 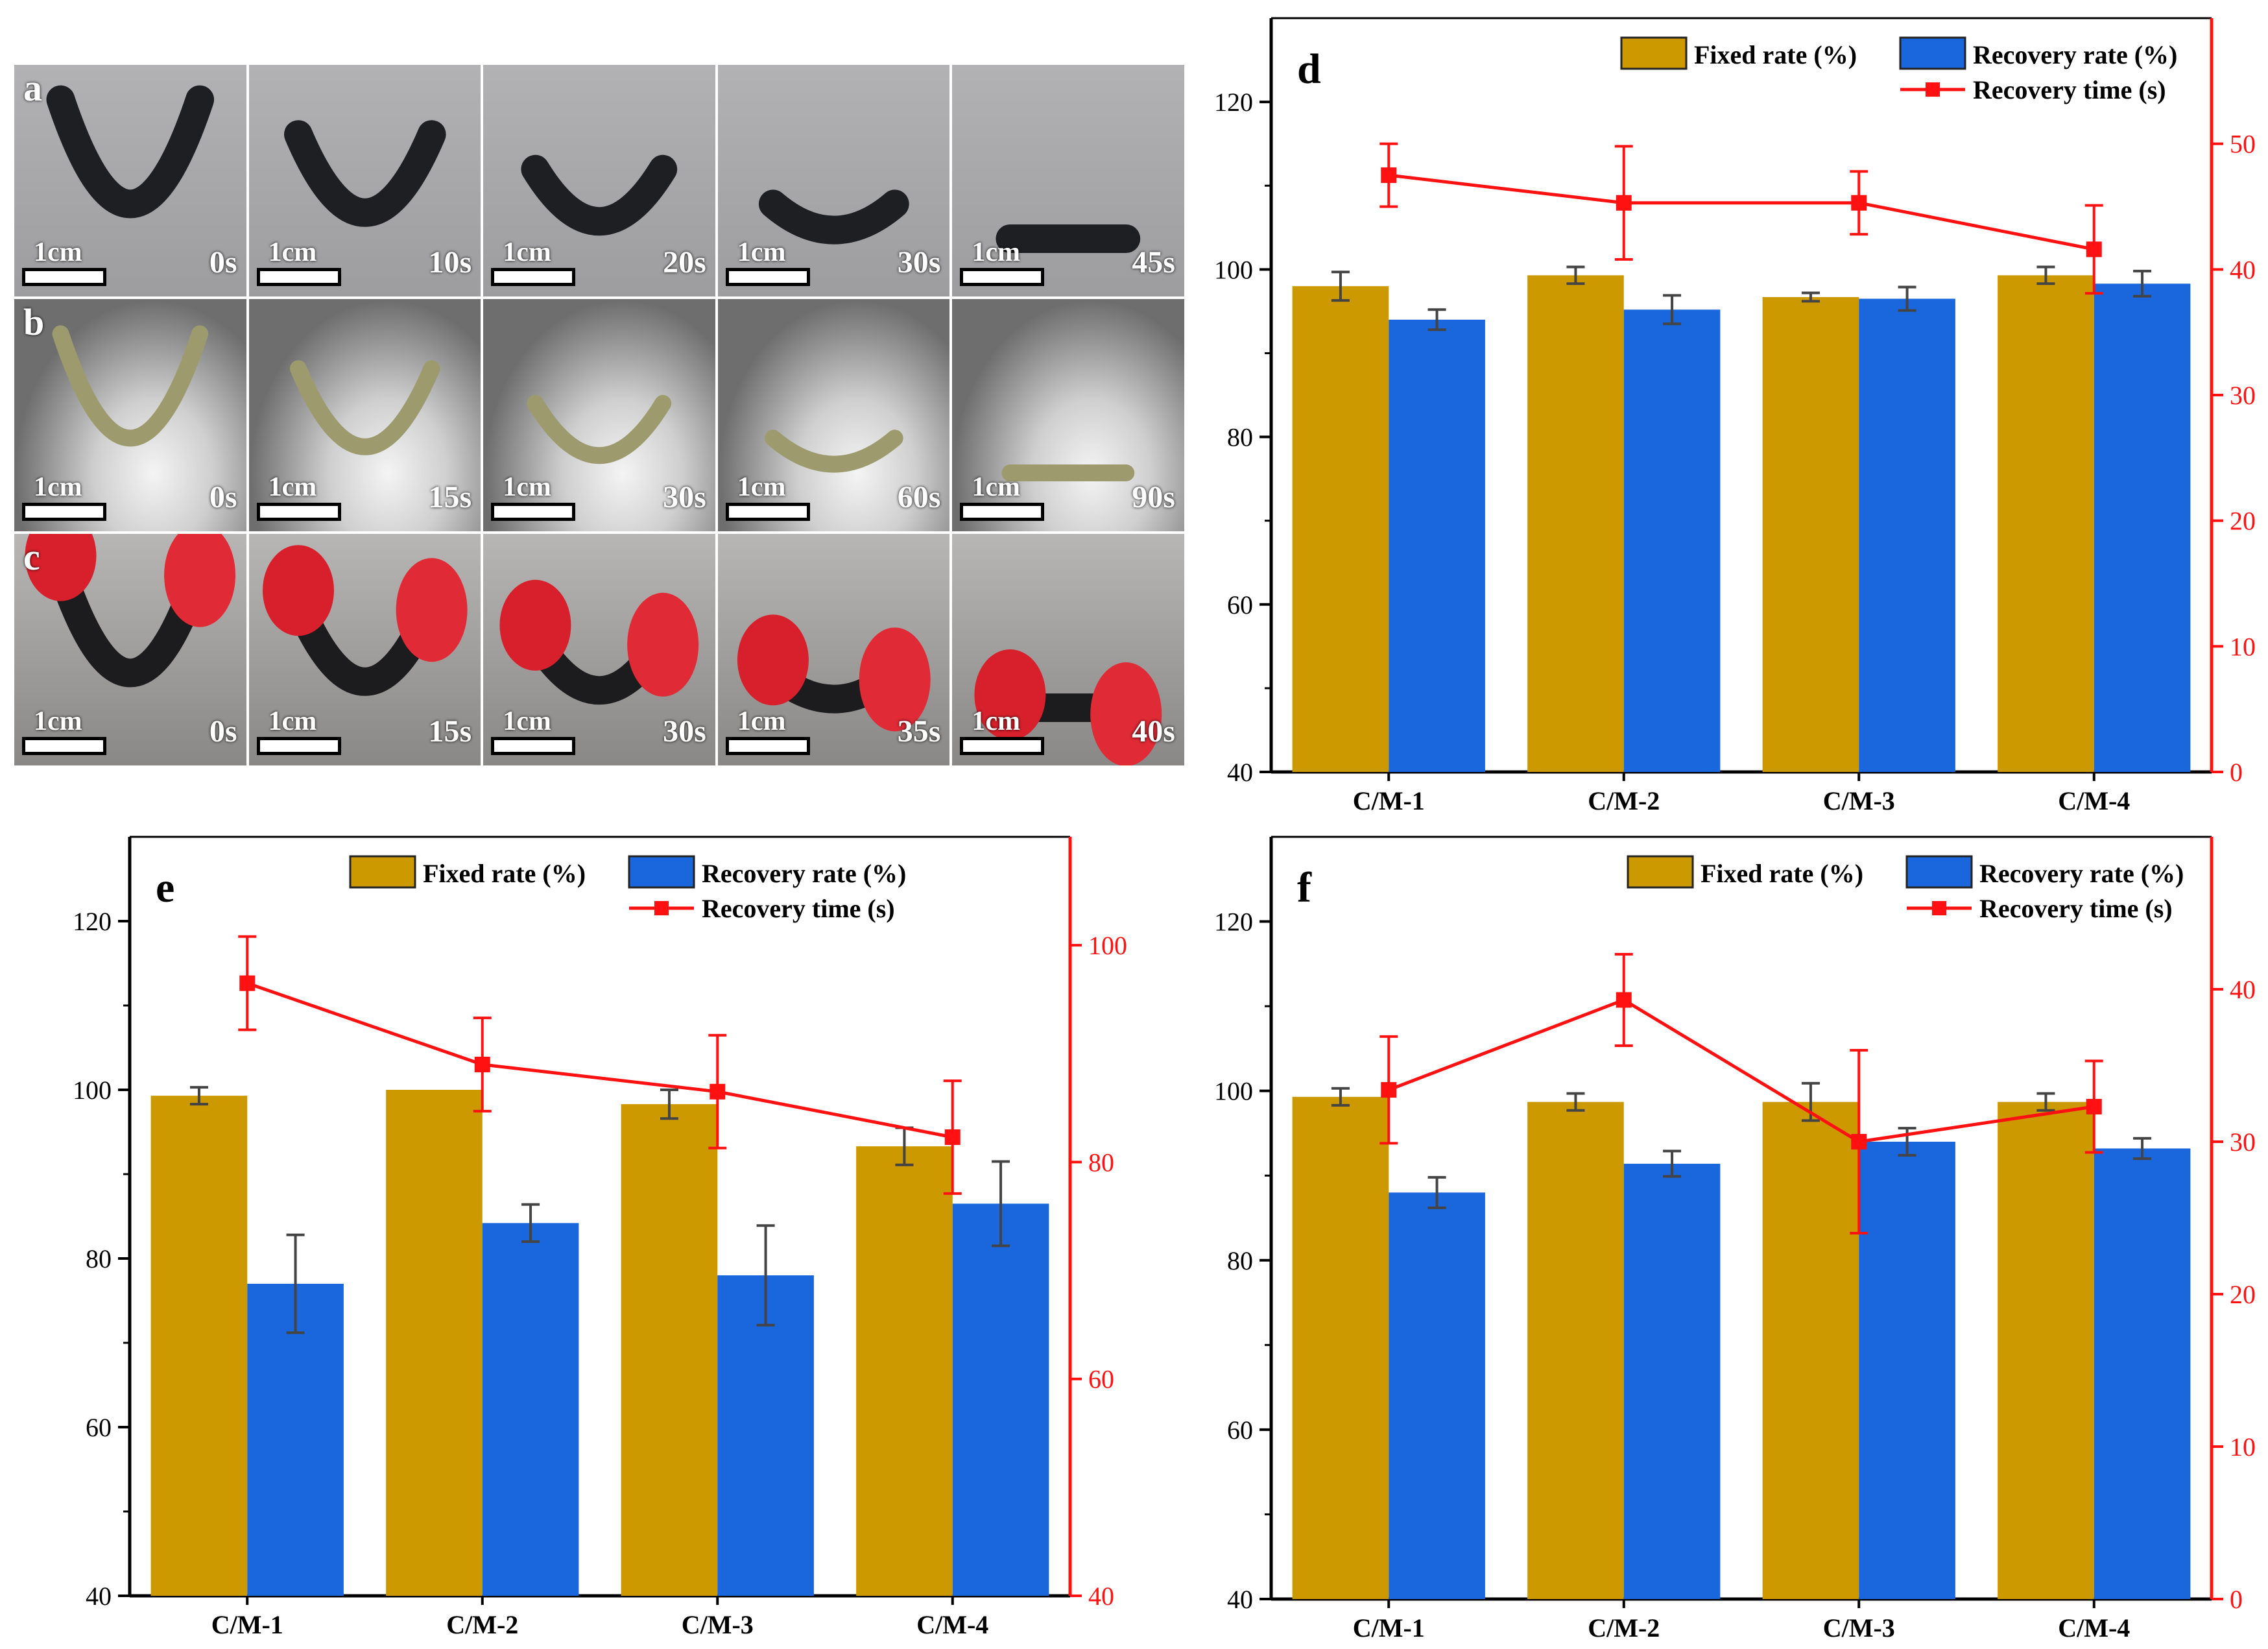 I want to click on photo-b-1: b 1cm 0s, so click(x=130, y=415).